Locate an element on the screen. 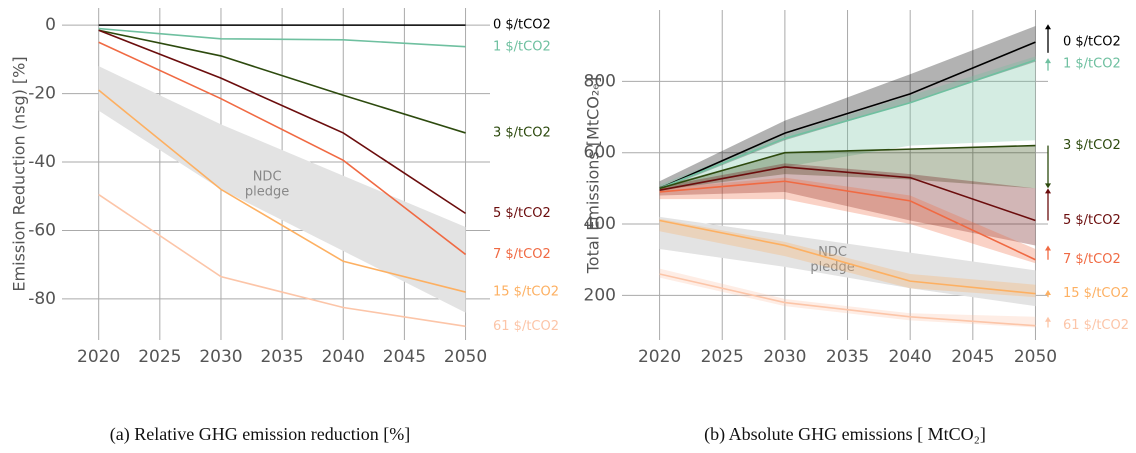 The width and height of the screenshot is (1136, 453). y-axis-label: Emission Reduction (nsg) [%] is located at coordinates (19, 173).